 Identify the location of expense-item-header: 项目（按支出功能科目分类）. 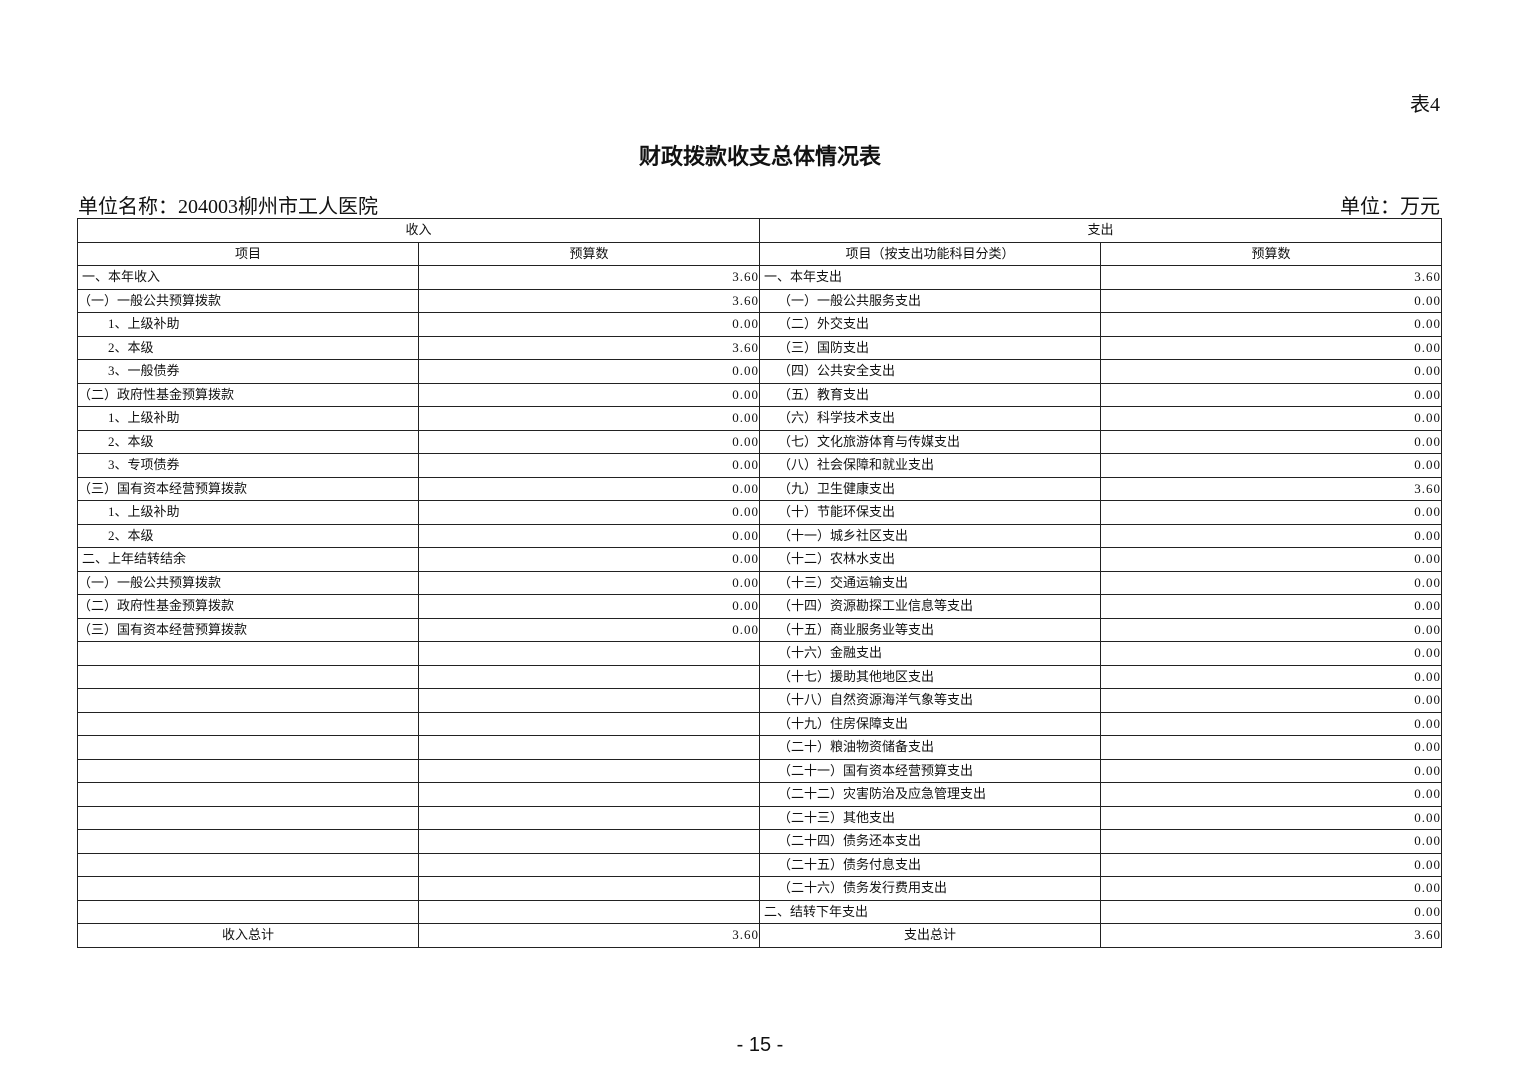
(930, 253).